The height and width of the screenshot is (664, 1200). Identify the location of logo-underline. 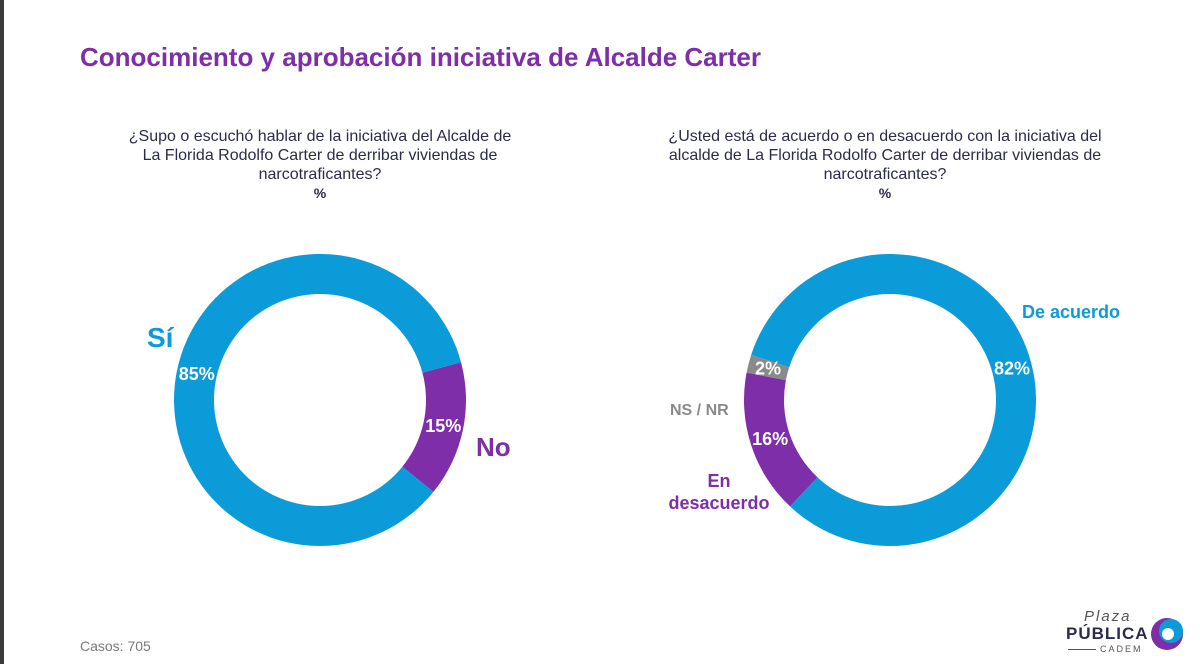
(1082, 649).